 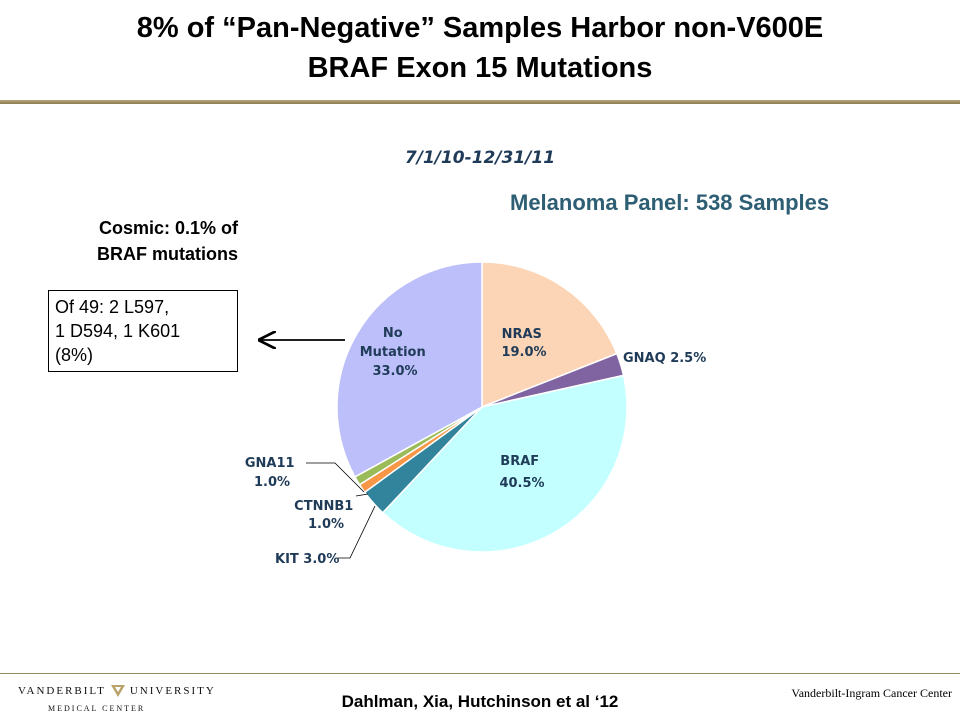 What do you see at coordinates (272, 473) in the screenshot?
I see `label-gna11: GNA11 1.0%` at bounding box center [272, 473].